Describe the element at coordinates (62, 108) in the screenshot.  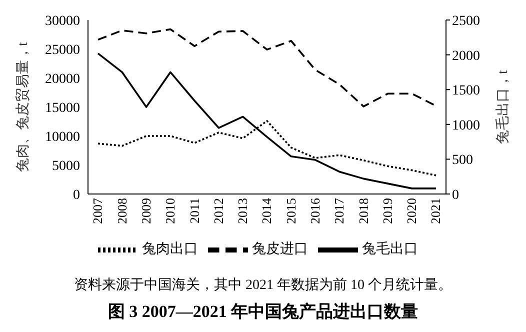
I see `y-tick-label: 15000` at that location.